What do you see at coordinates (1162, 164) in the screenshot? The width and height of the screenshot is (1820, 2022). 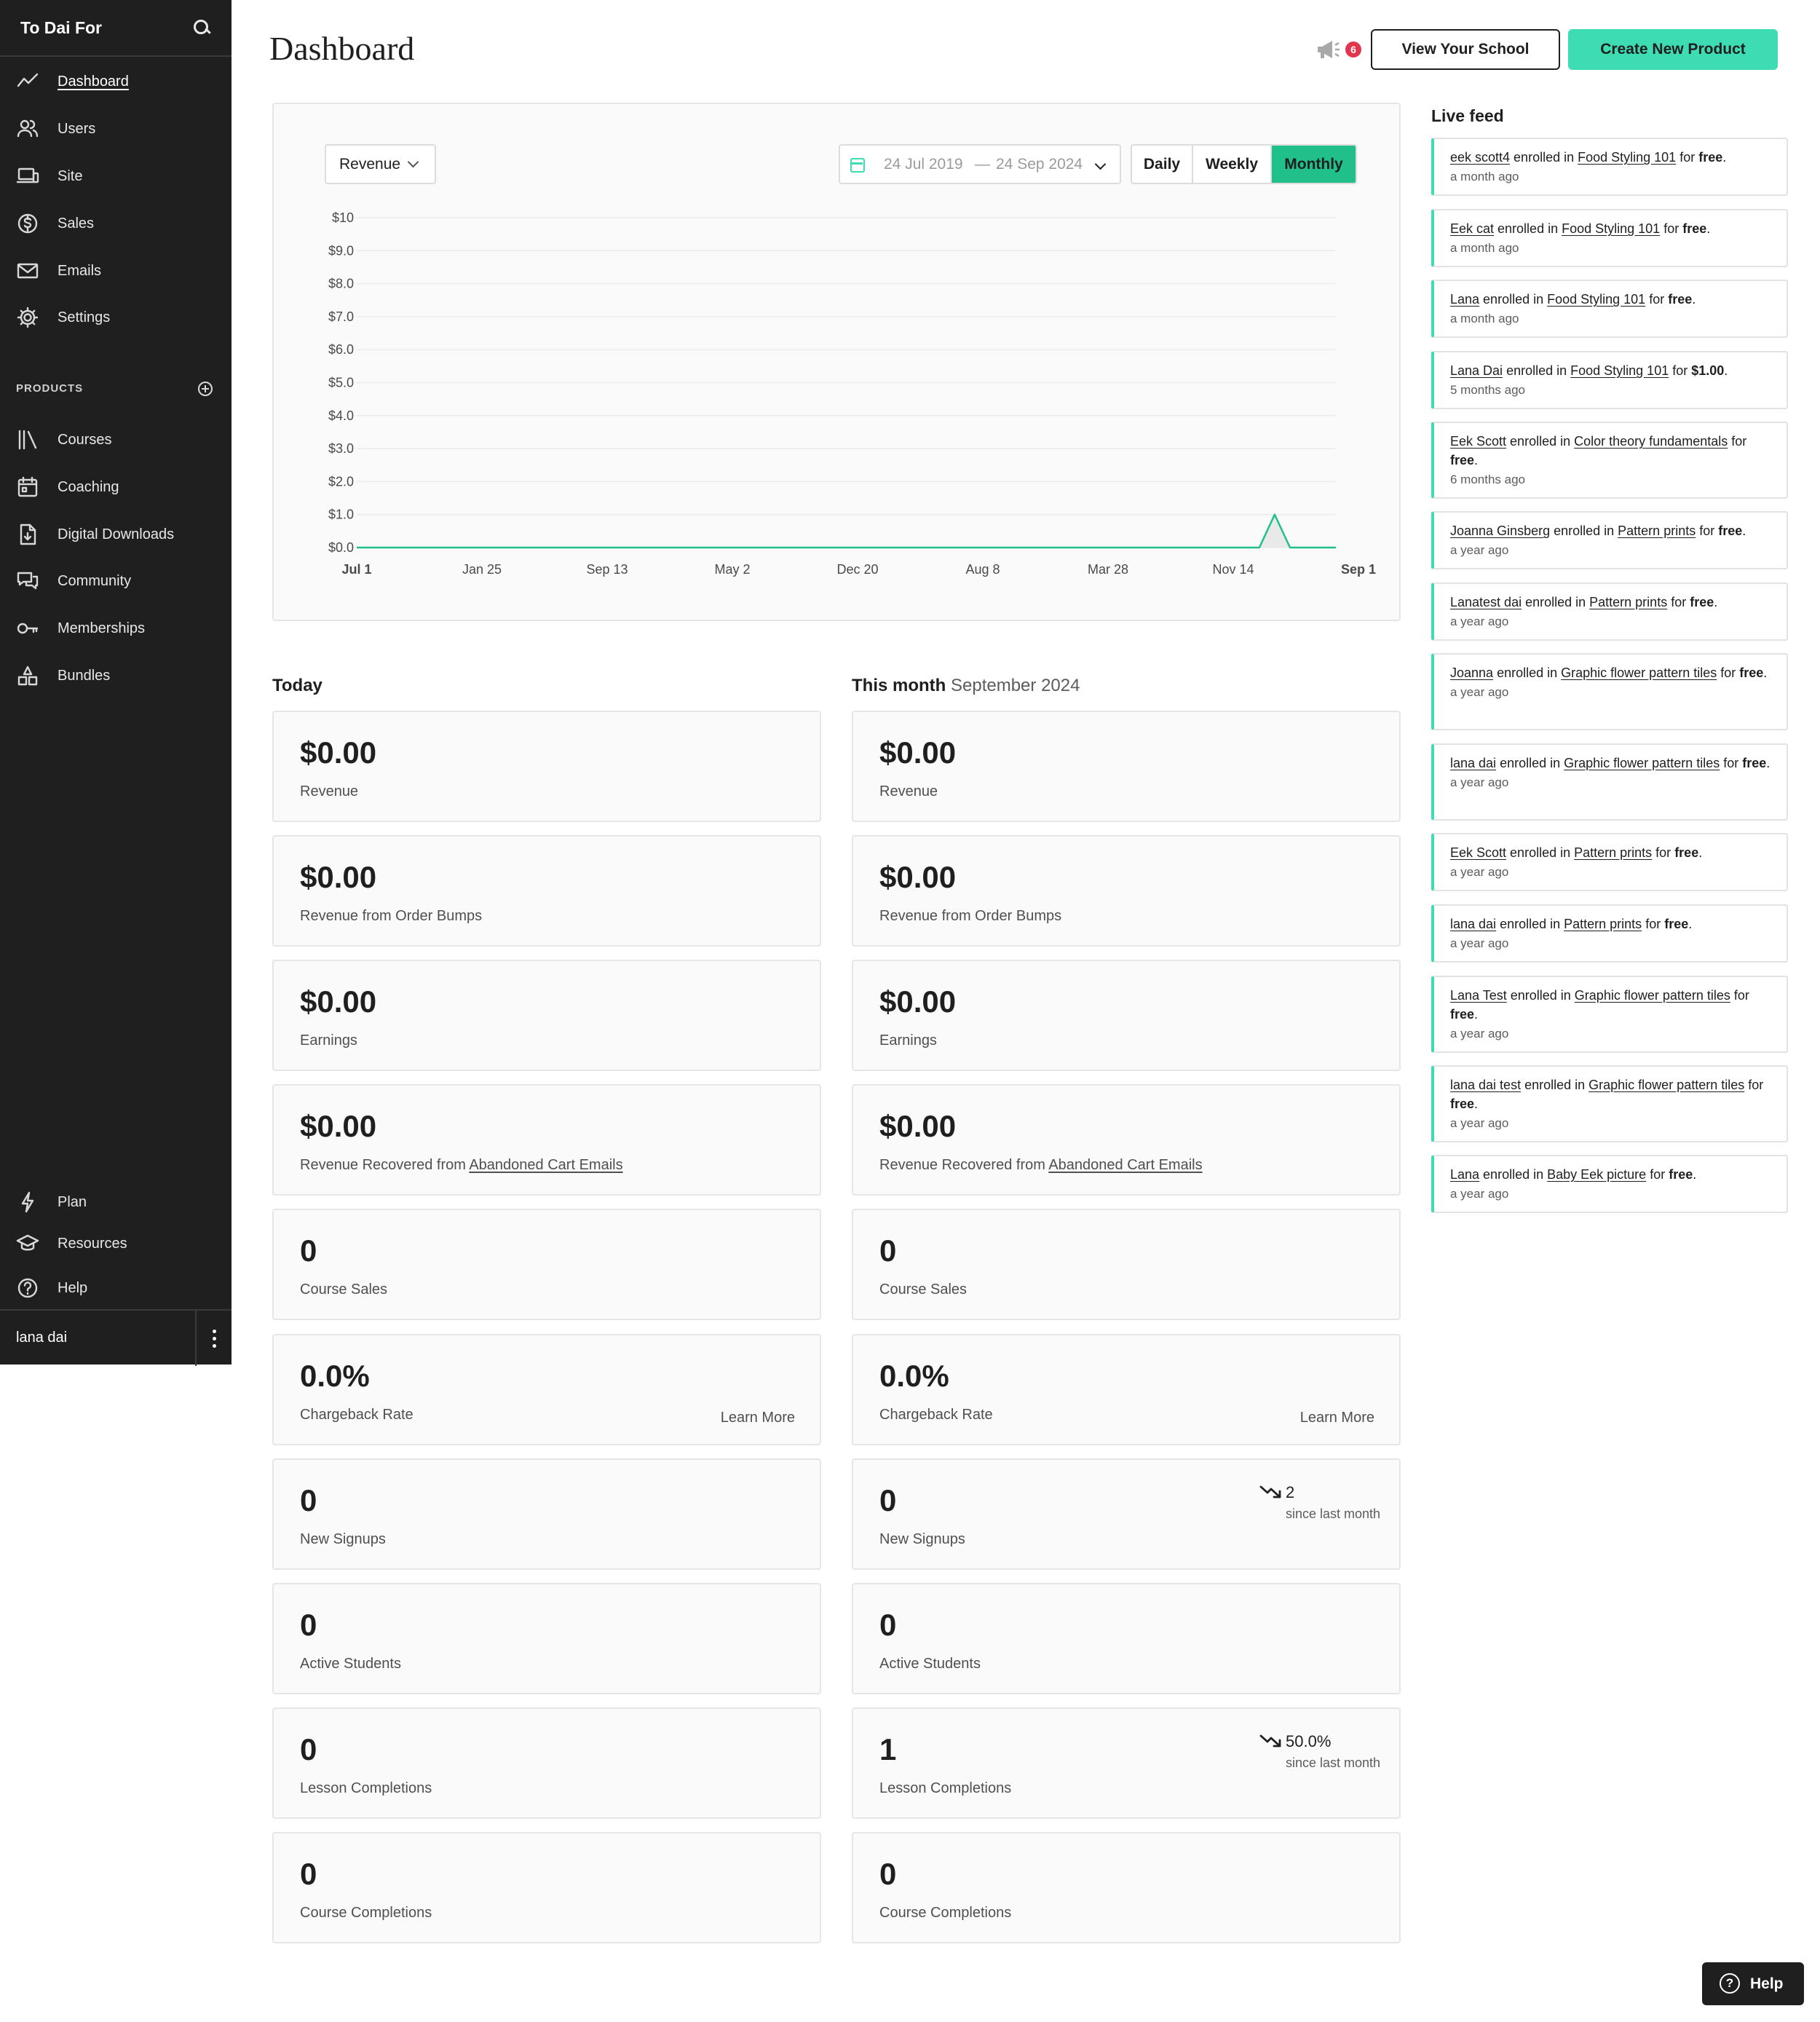 I see `period-daily-button: Daily` at bounding box center [1162, 164].